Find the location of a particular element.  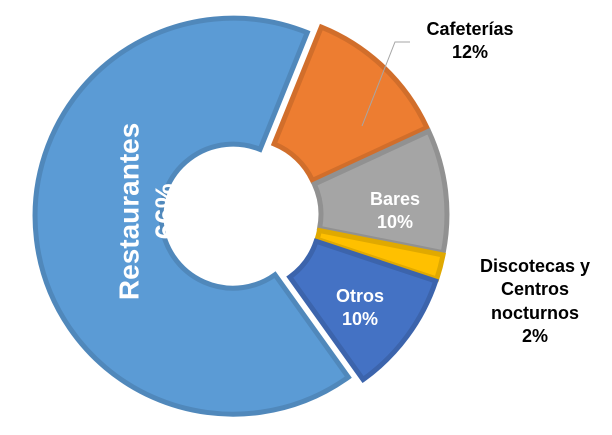

category-name: Restaurantes is located at coordinates (129, 211).